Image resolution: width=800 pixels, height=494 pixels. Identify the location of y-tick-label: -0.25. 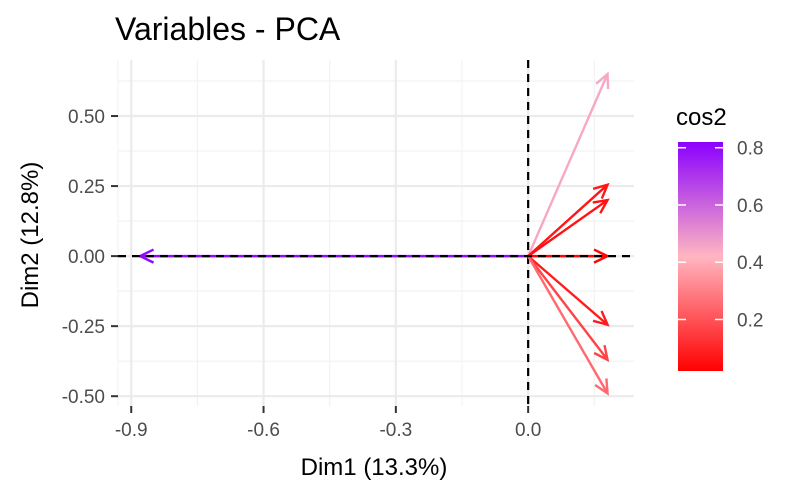
(83, 327).